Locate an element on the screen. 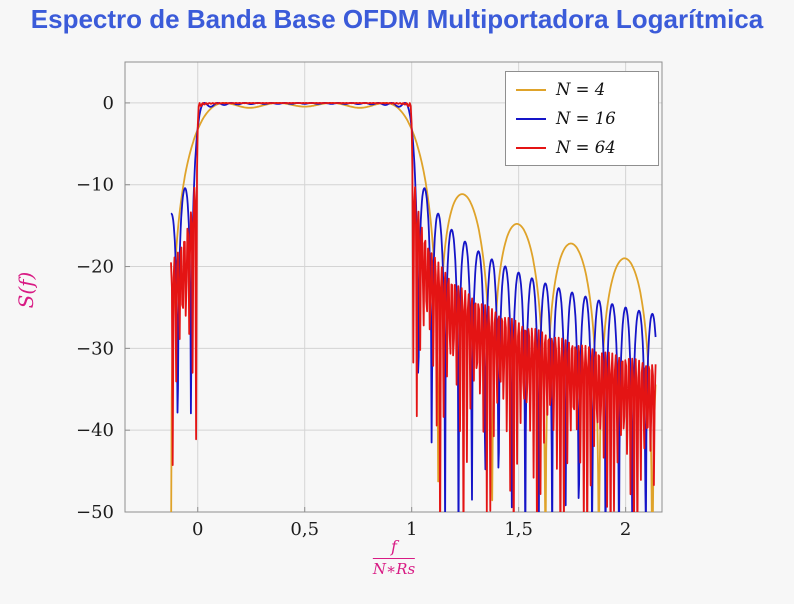  x-axis-label: f N∗Rs is located at coordinates (394, 557).